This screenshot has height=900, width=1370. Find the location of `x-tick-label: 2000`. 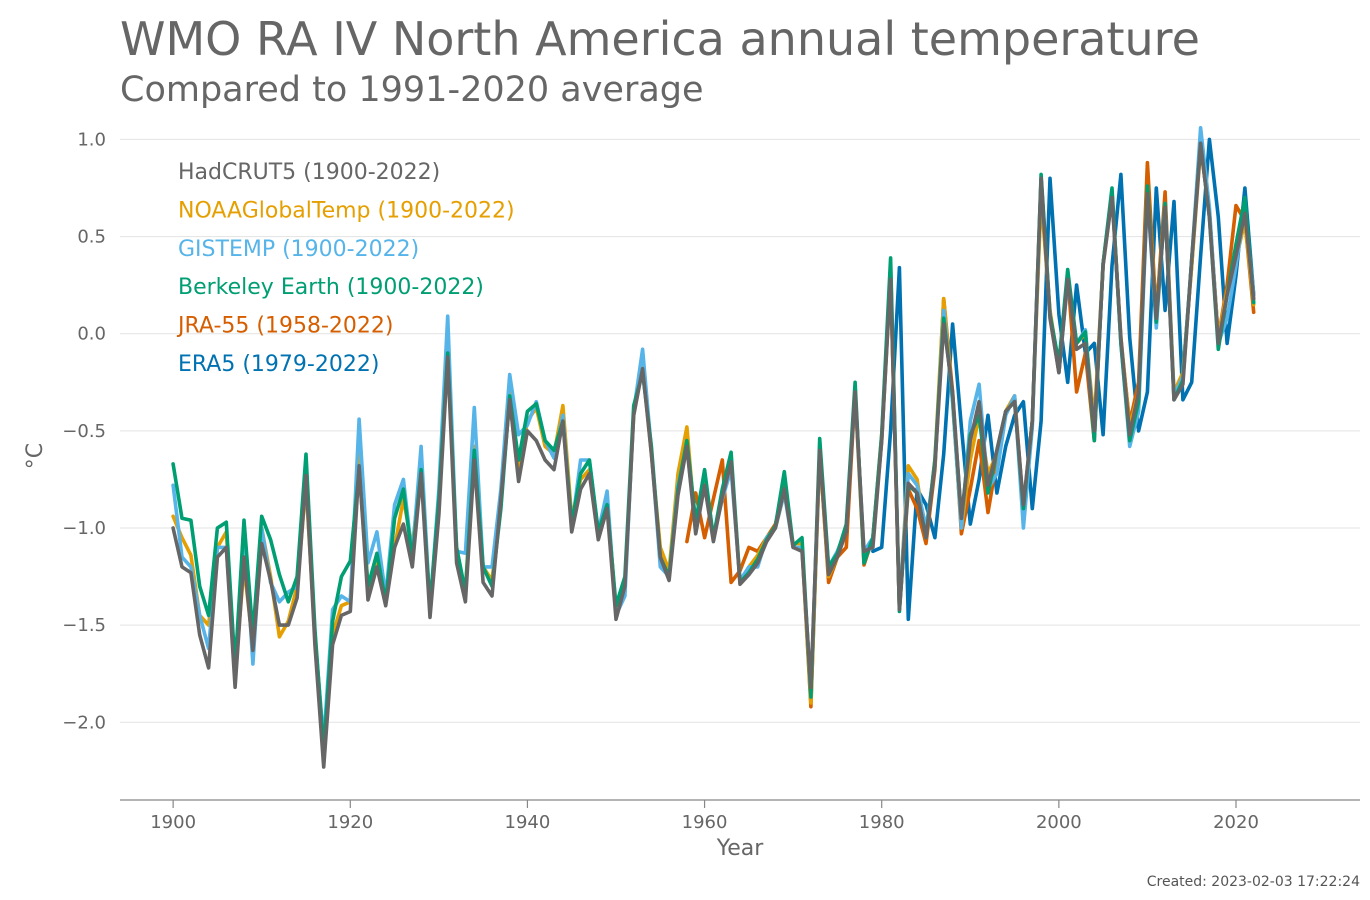

x-tick-label: 2000 is located at coordinates (1059, 822).